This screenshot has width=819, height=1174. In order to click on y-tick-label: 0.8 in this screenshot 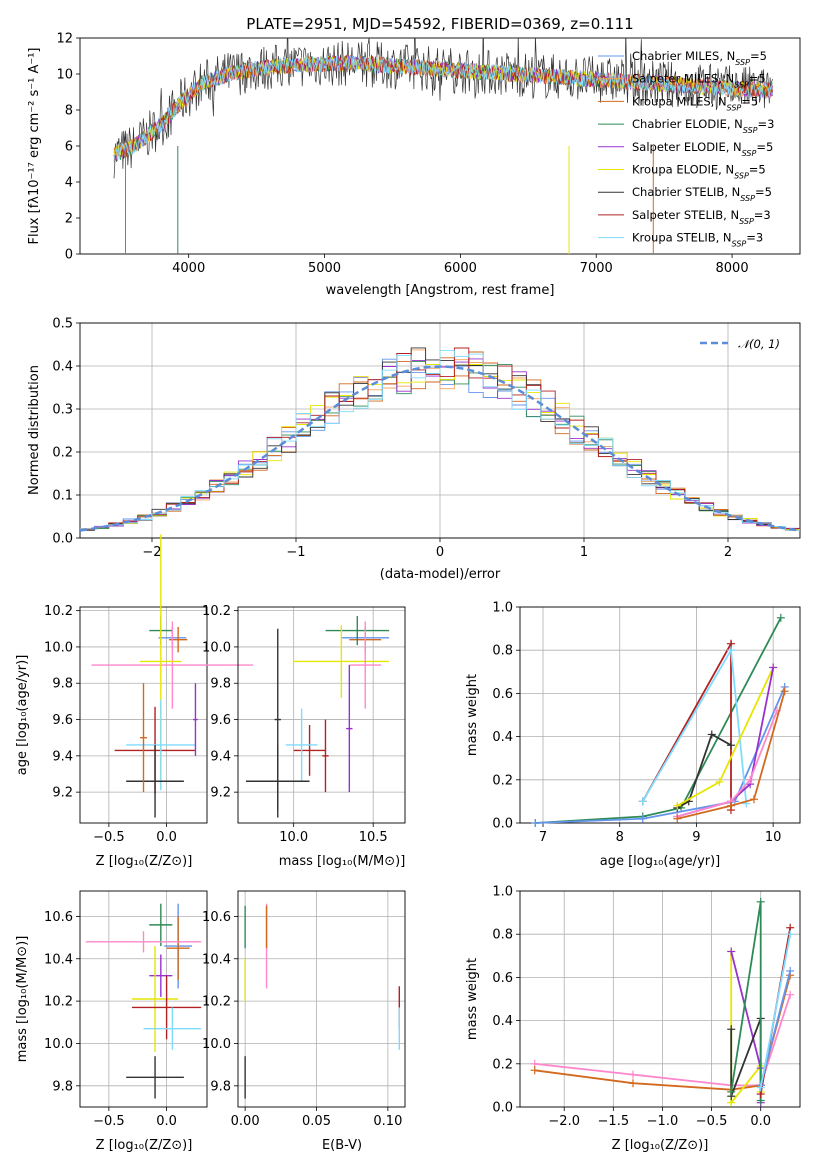, I will do `click(502, 651)`.